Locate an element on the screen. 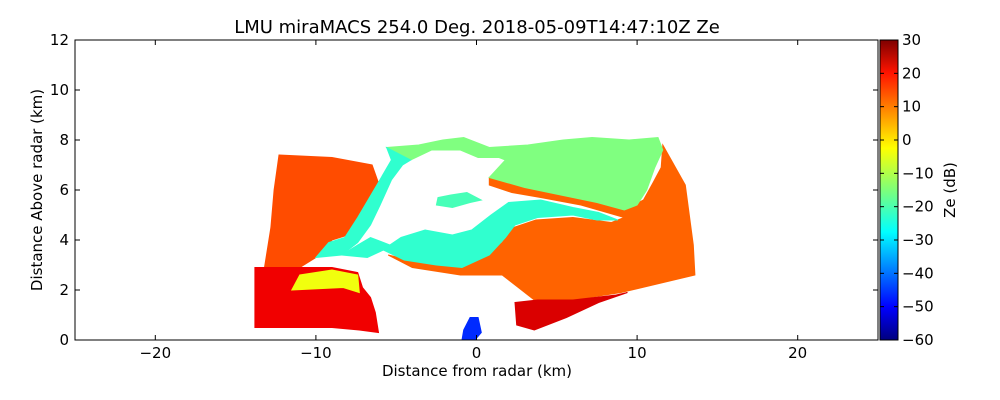 The width and height of the screenshot is (1000, 400). colorbar-tick-label: −30 is located at coordinates (918, 240).